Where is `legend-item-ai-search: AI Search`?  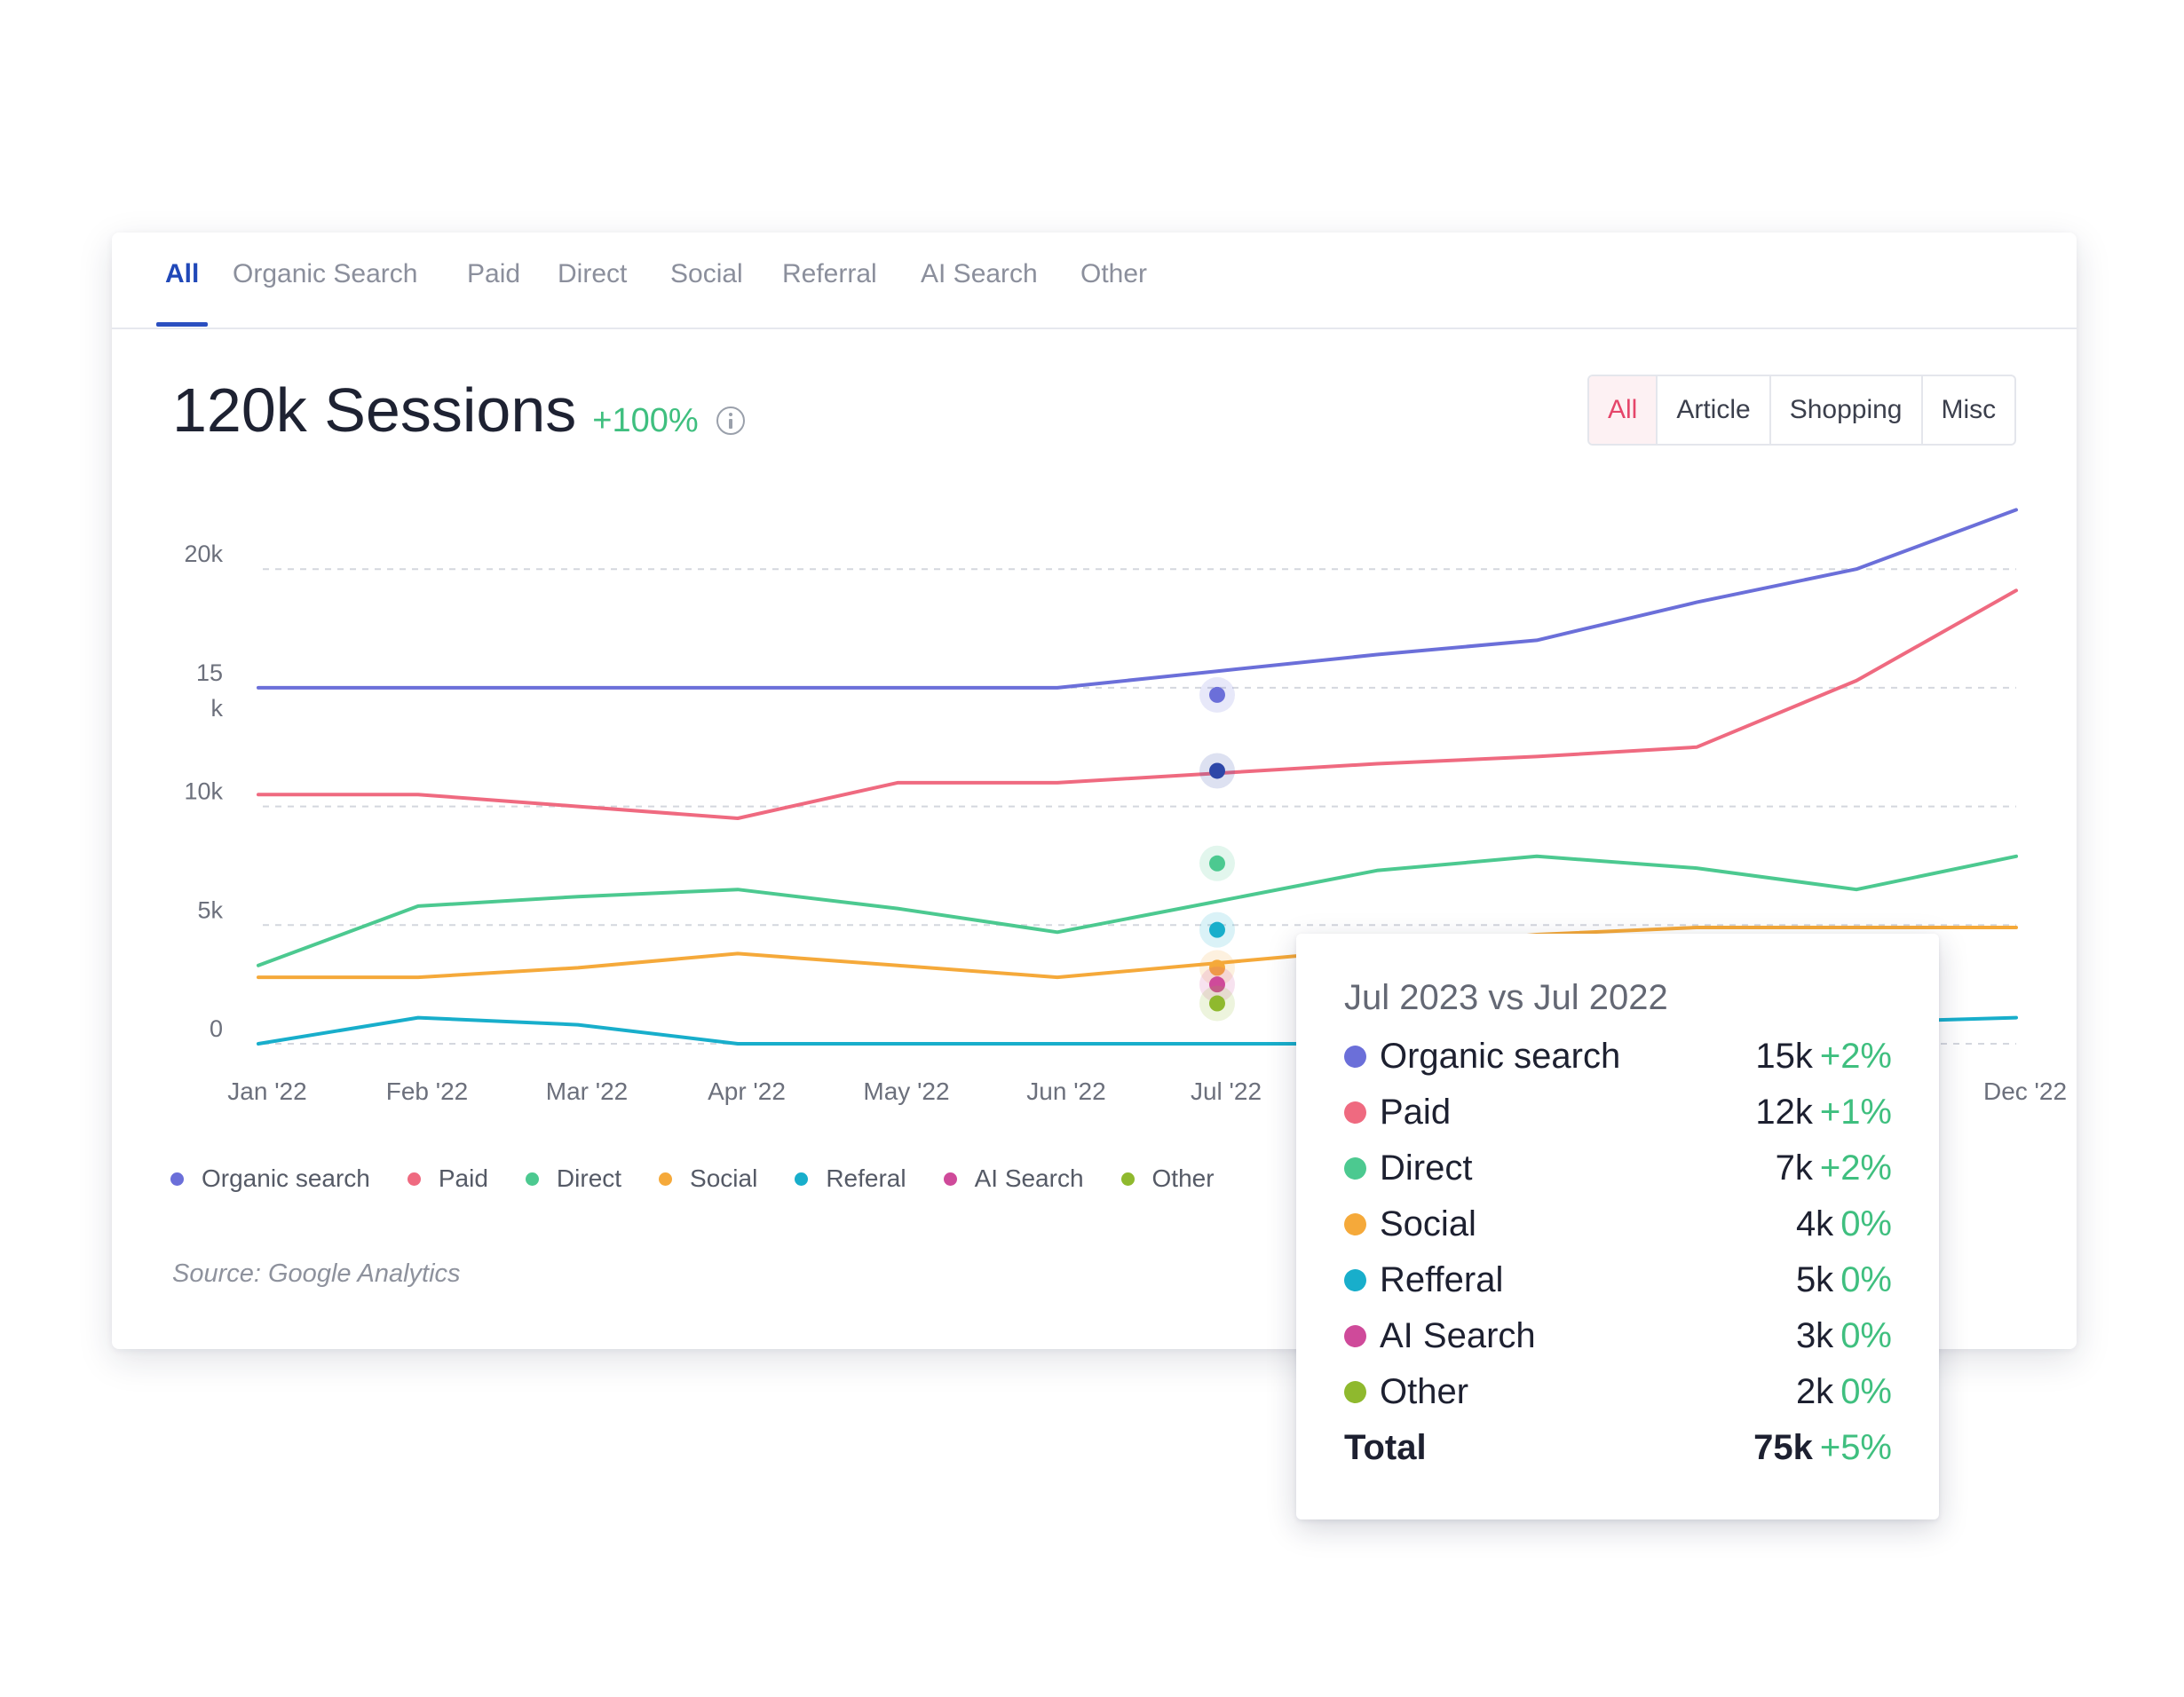 legend-item-ai-search: AI Search is located at coordinates (1013, 1178).